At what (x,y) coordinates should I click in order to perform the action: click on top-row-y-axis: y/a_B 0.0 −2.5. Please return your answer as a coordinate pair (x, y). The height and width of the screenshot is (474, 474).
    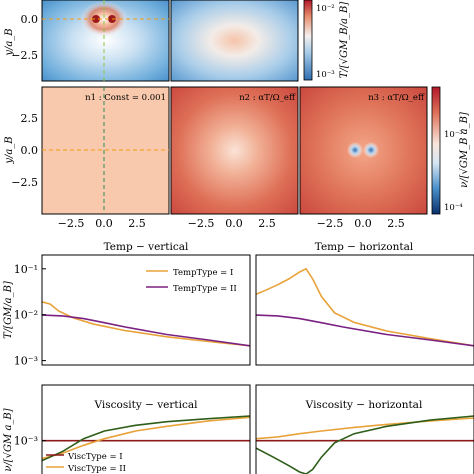
    Looking at the image, I should click on (21, 37).